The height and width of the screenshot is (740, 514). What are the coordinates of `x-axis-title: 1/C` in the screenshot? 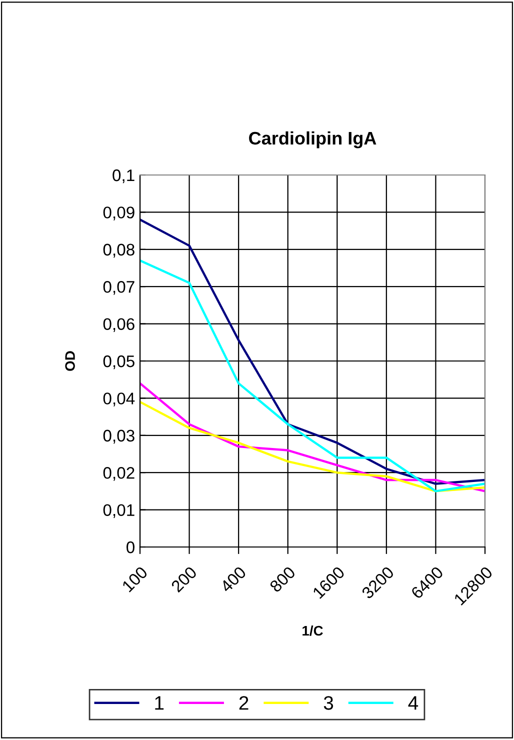 It's located at (312, 630).